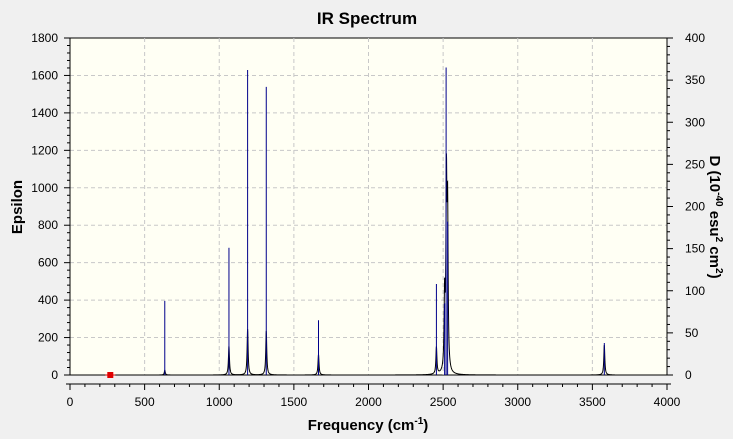 The height and width of the screenshot is (439, 733). I want to click on y2-tick-label: 100, so click(695, 291).